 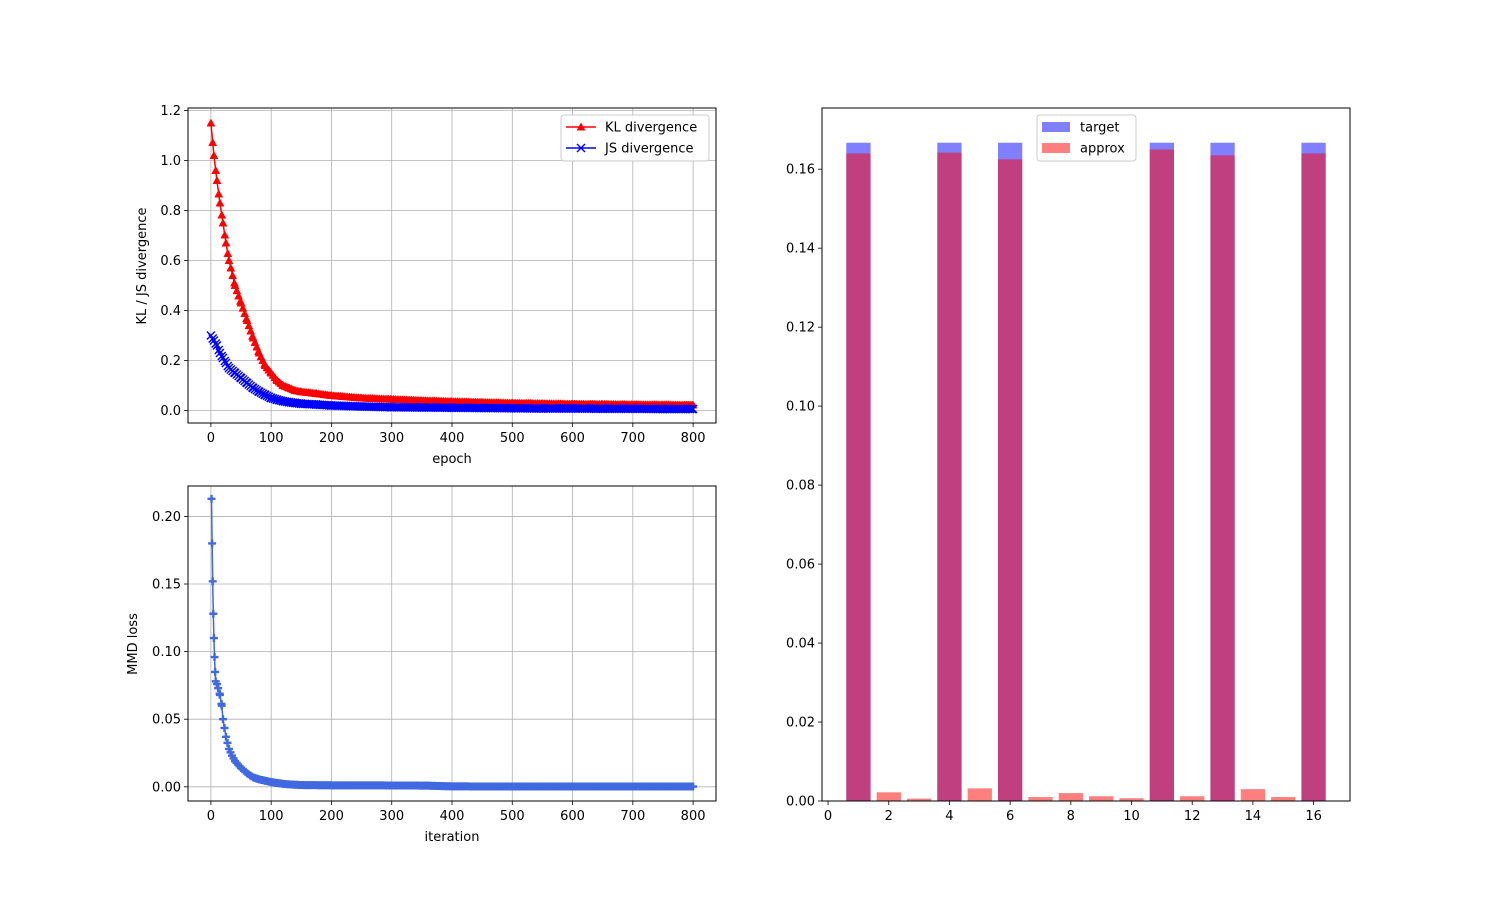 I want to click on x-tick-label: 600, so click(x=572, y=816).